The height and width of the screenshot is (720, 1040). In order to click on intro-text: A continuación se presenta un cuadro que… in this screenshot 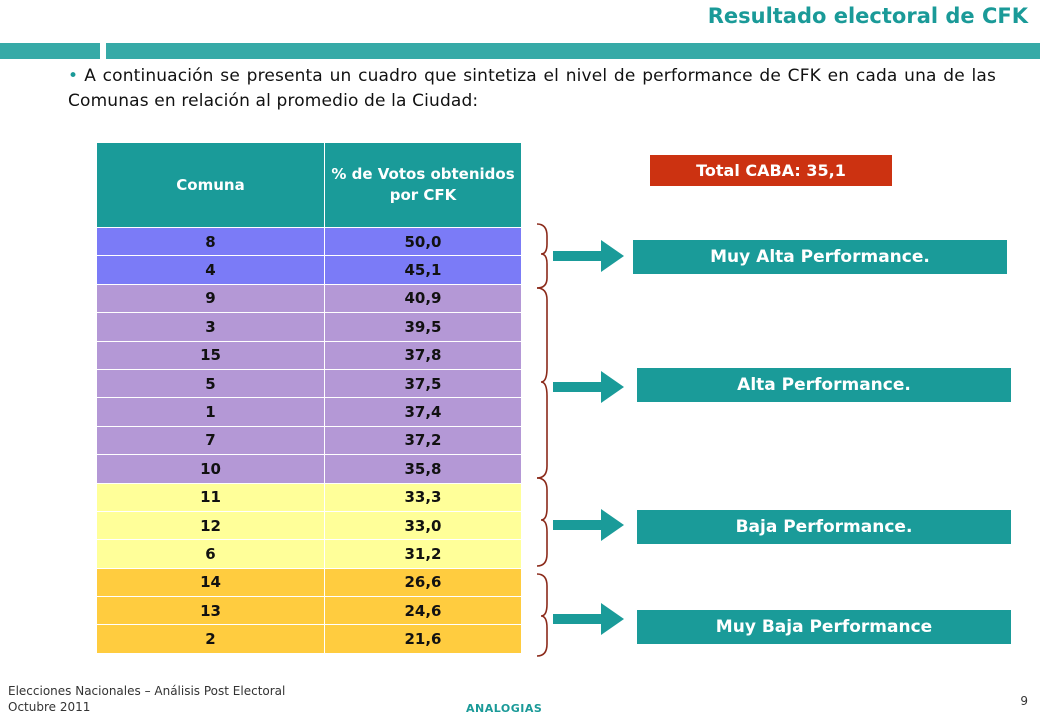, I will do `click(532, 88)`.